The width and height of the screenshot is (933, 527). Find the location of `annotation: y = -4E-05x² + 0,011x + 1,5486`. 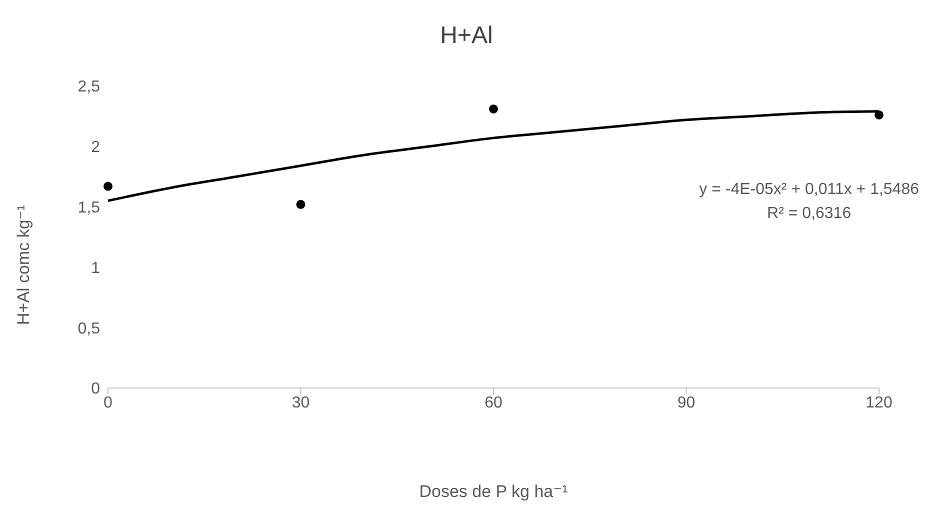

annotation: y = -4E-05x² + 0,011x + 1,5486 is located at coordinates (809, 190).